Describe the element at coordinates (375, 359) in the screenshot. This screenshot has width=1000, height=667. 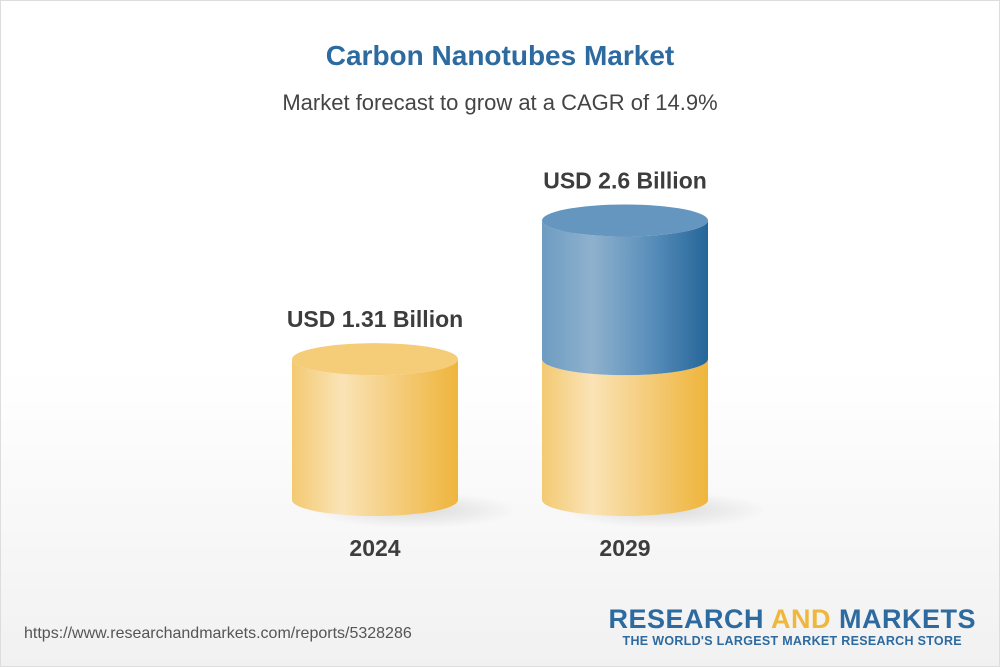
I see `cylinder-top-2024` at that location.